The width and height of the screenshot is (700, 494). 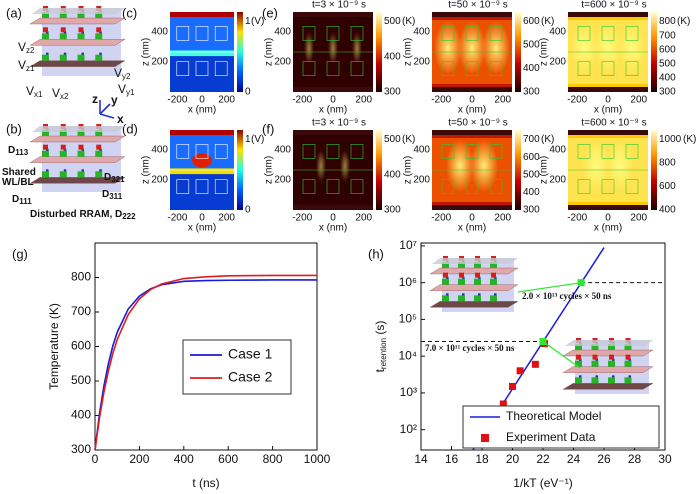 I want to click on y-axis-label-sub: retention, so click(x=383, y=353).